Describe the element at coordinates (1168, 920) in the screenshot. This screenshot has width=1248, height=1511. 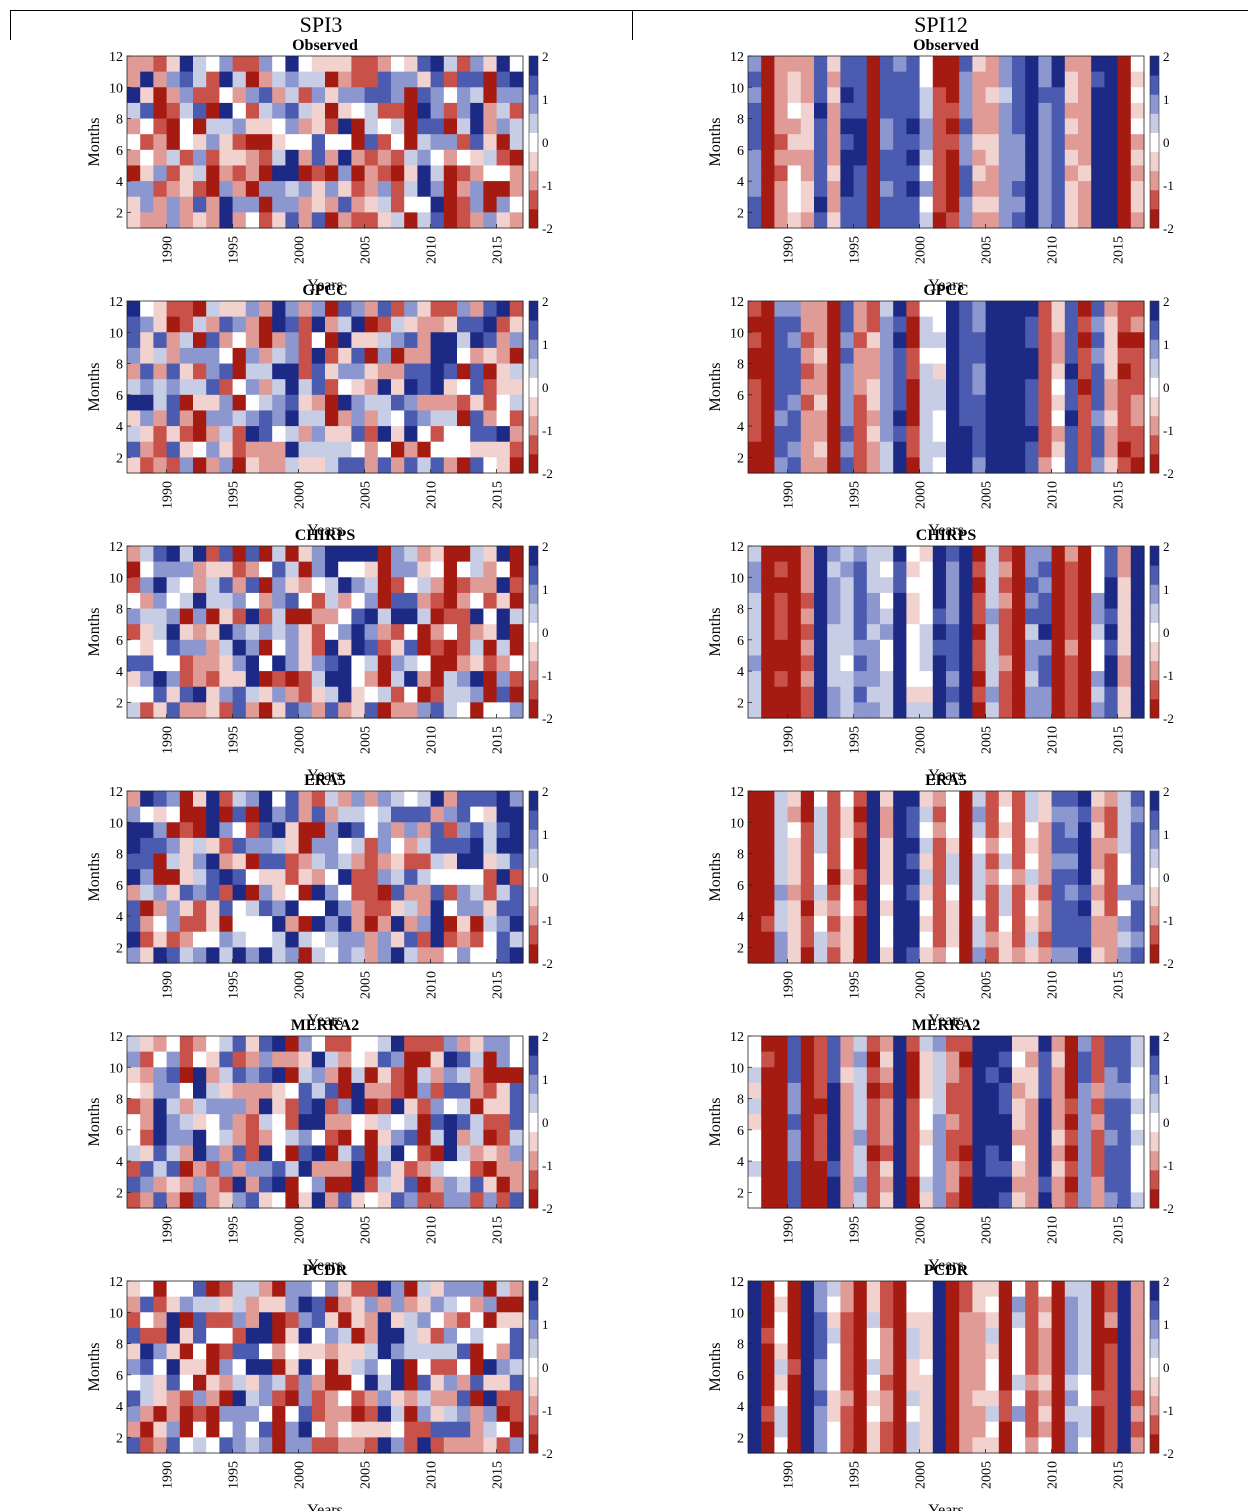
I see `colorbar-tick-label: -1` at that location.